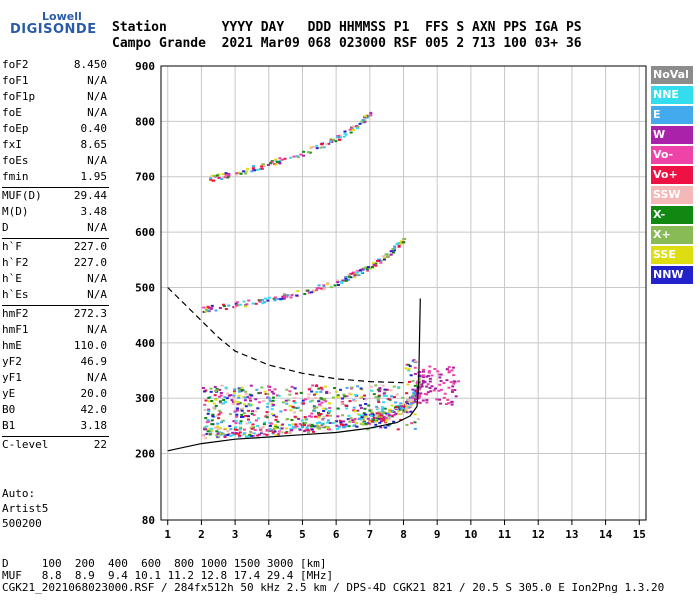 Image resolution: width=700 pixels, height=600 pixels. I want to click on x-tick-label: 14, so click(606, 534).